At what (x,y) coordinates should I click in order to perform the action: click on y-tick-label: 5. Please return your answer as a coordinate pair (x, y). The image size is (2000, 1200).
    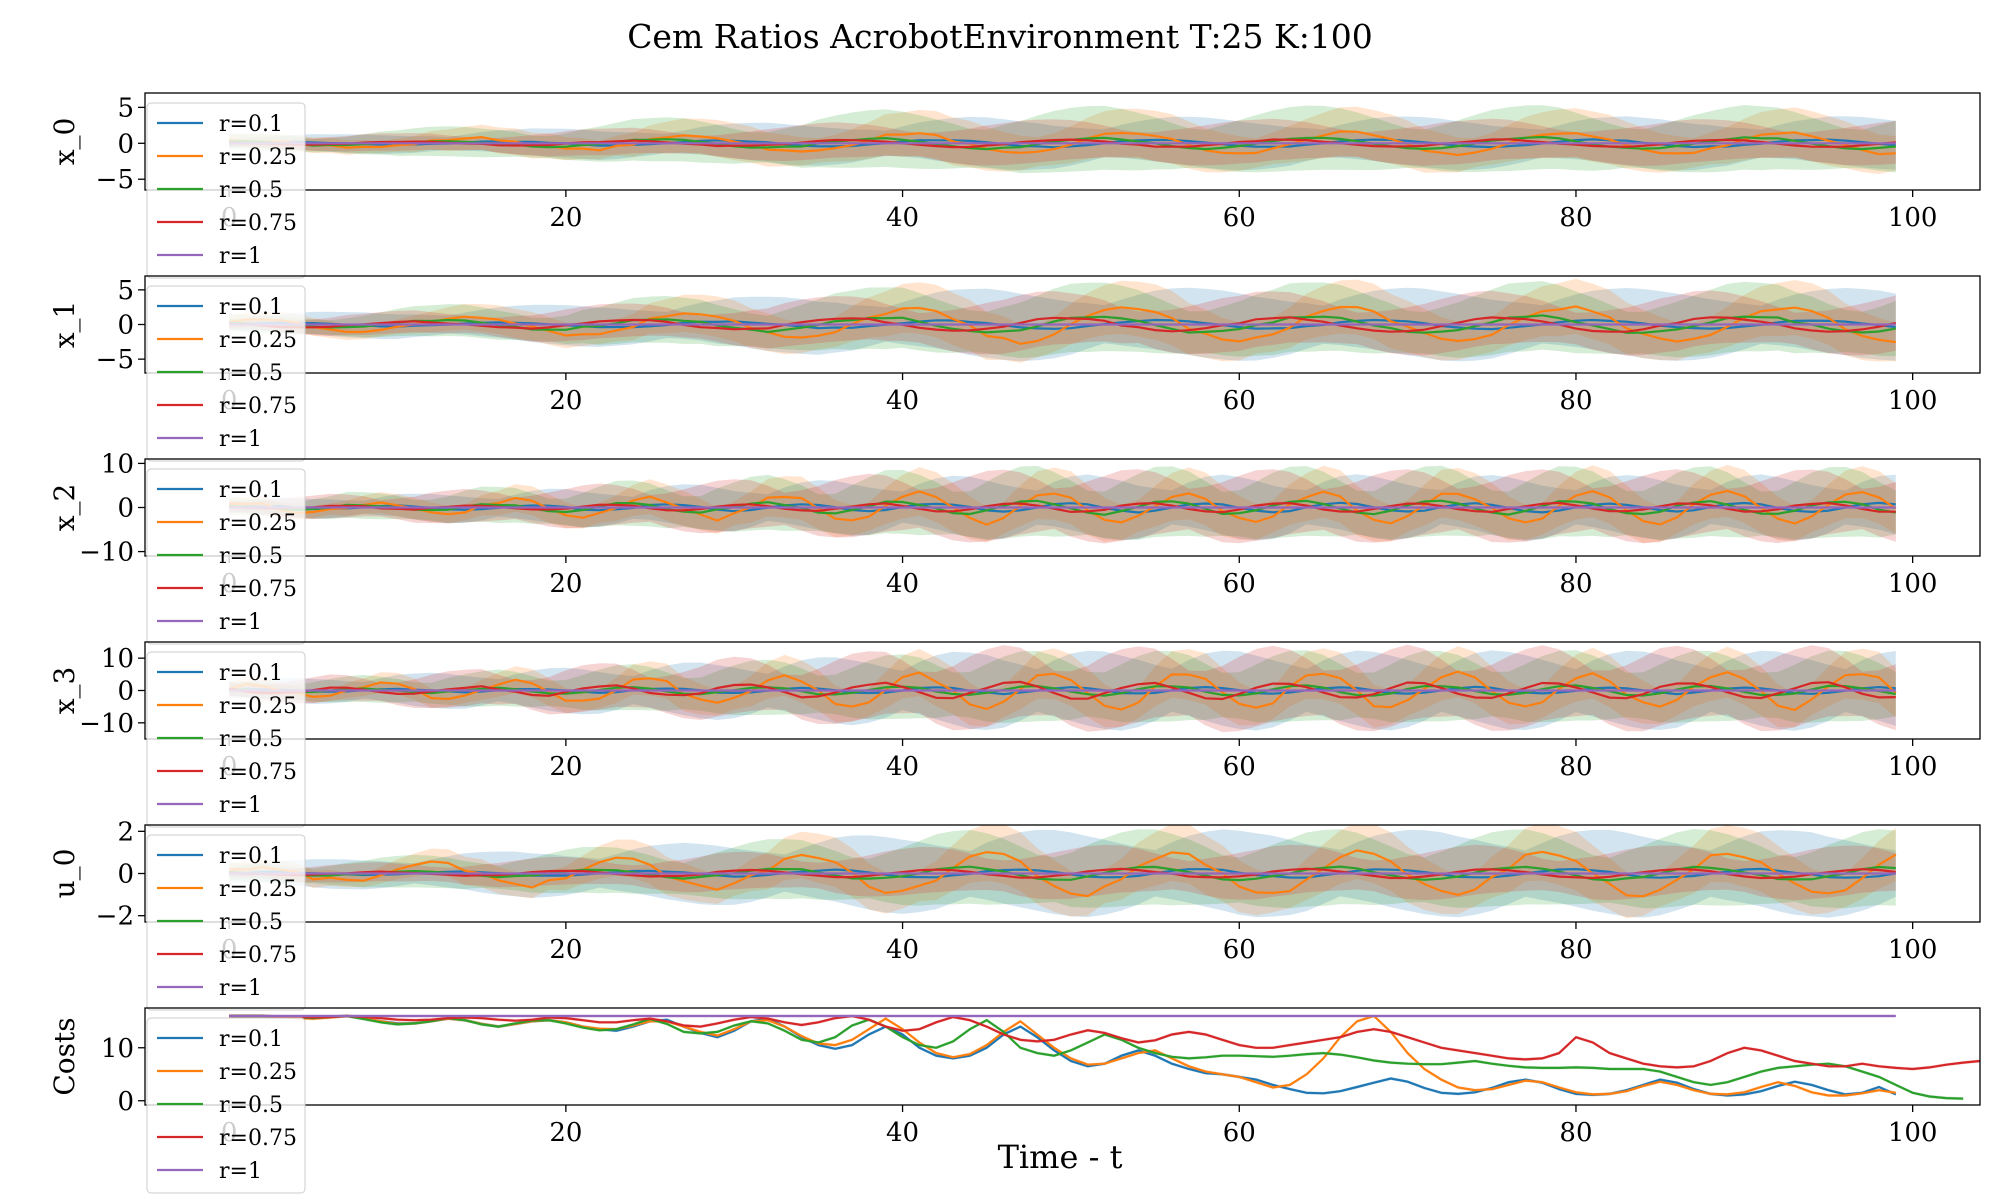
    Looking at the image, I should click on (125, 291).